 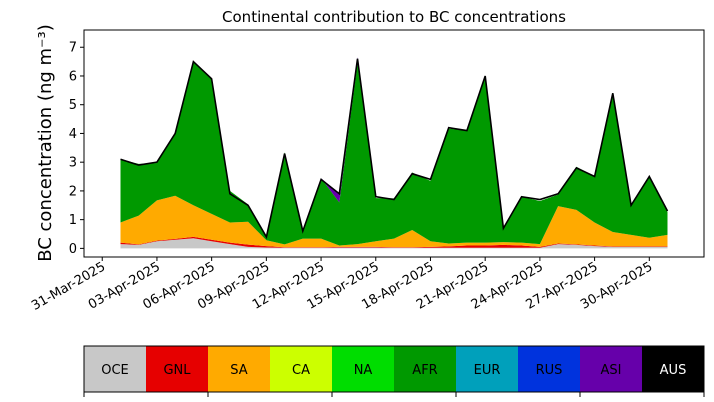 I want to click on y-tick-label: 5, so click(x=73, y=105).